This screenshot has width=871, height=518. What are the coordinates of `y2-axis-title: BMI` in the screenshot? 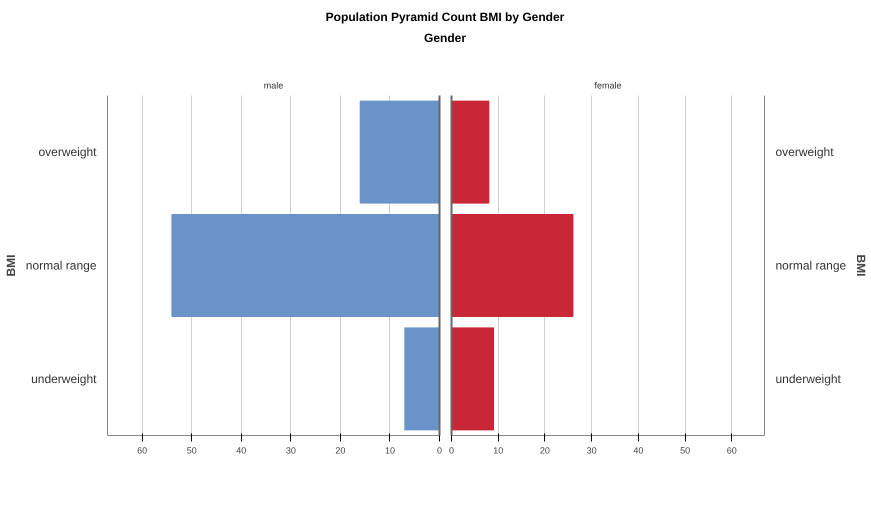 It's located at (861, 265).